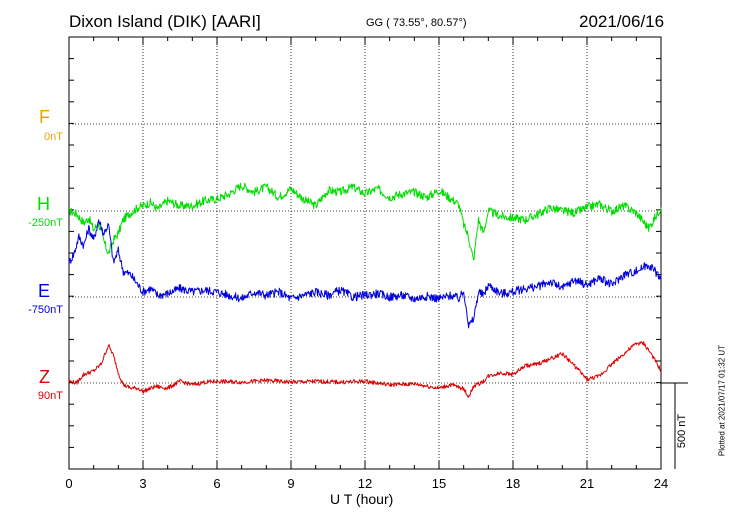  Describe the element at coordinates (43, 291) in the screenshot. I see `component-label-e: E` at that location.